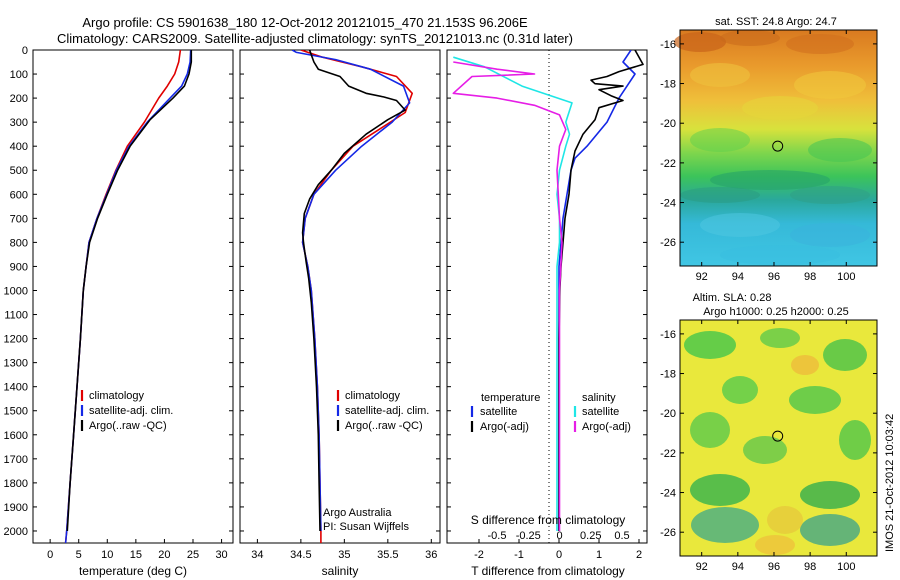 This screenshot has height=580, width=900. What do you see at coordinates (19, 195) in the screenshot?
I see `depth-tick-label: 600` at bounding box center [19, 195].